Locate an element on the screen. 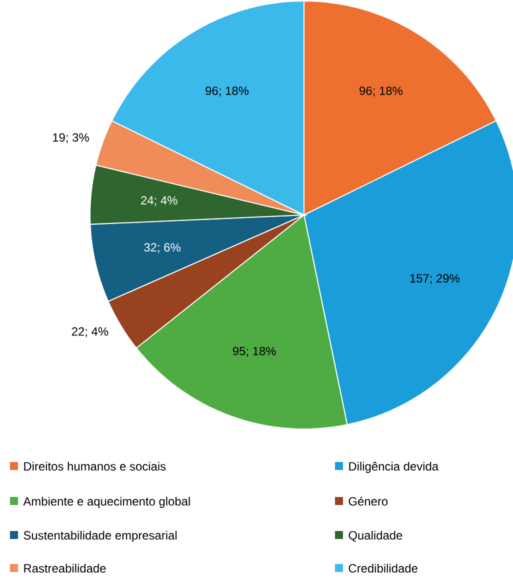 The width and height of the screenshot is (513, 580). data-label: 19; 3% is located at coordinates (71, 138).